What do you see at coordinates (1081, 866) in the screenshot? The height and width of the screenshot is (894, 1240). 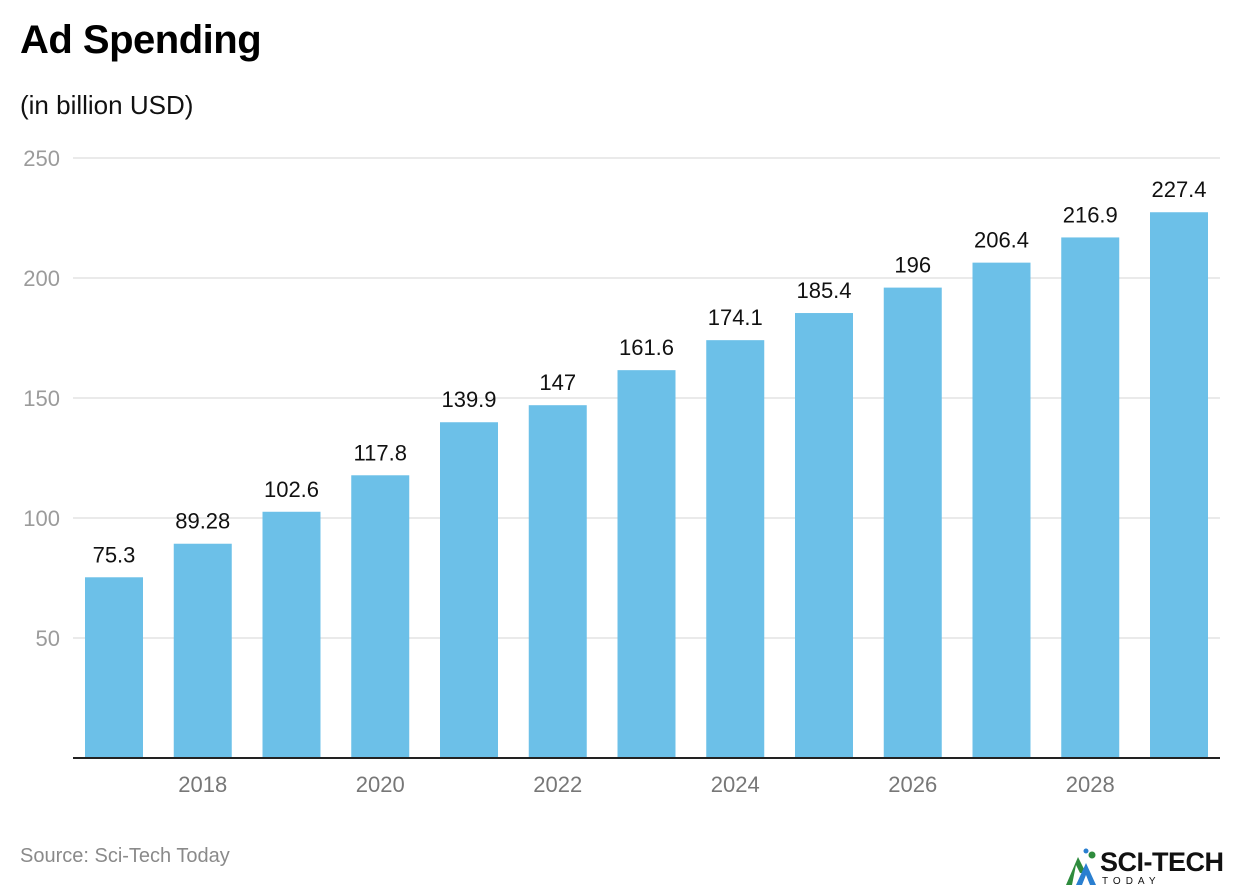 I see `logo-mark-icon` at bounding box center [1081, 866].